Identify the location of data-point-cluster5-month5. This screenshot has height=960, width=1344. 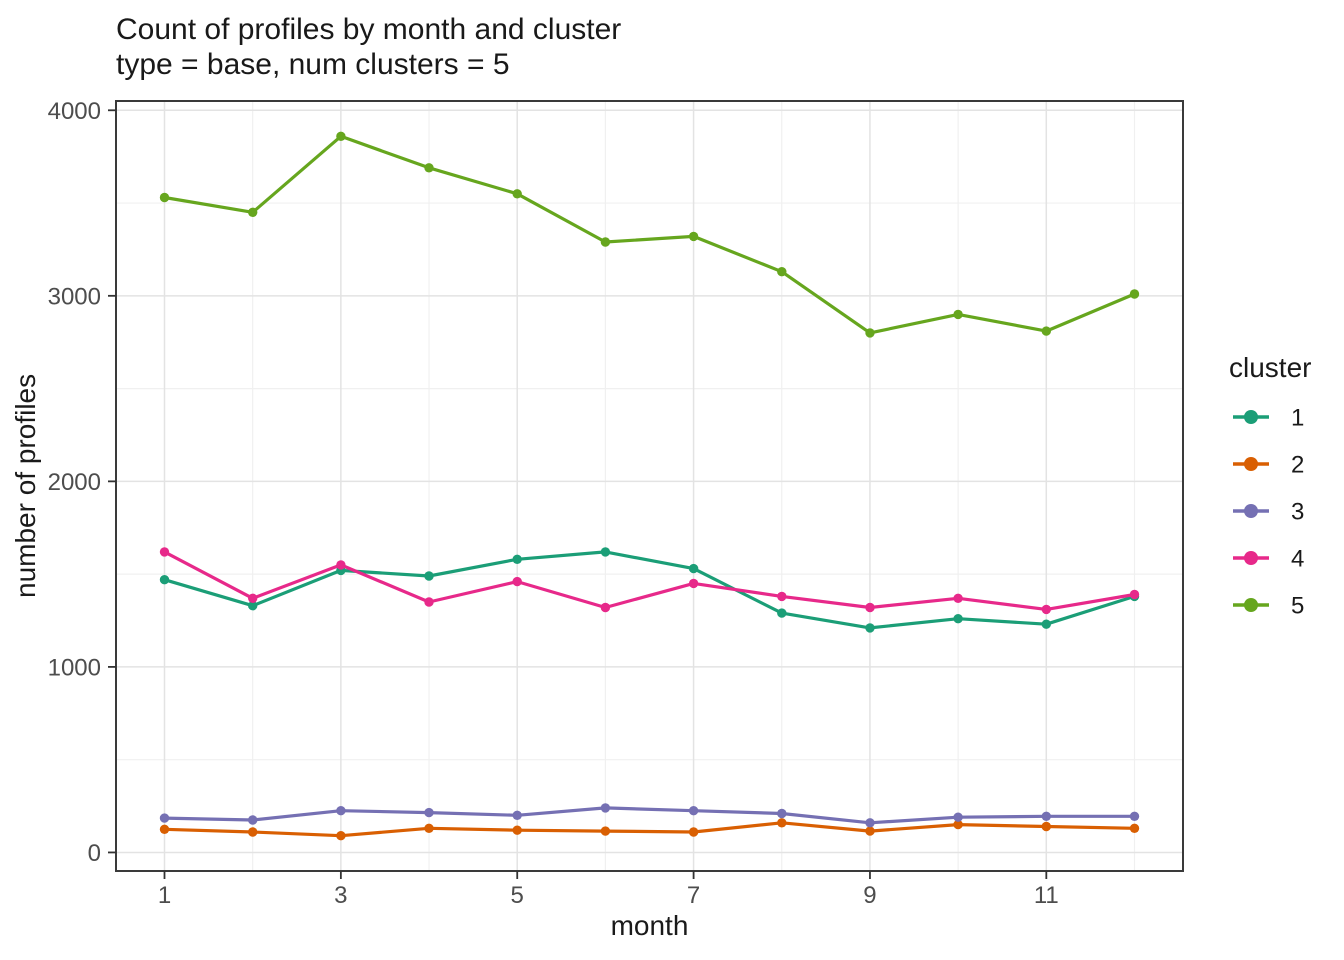
(517, 194).